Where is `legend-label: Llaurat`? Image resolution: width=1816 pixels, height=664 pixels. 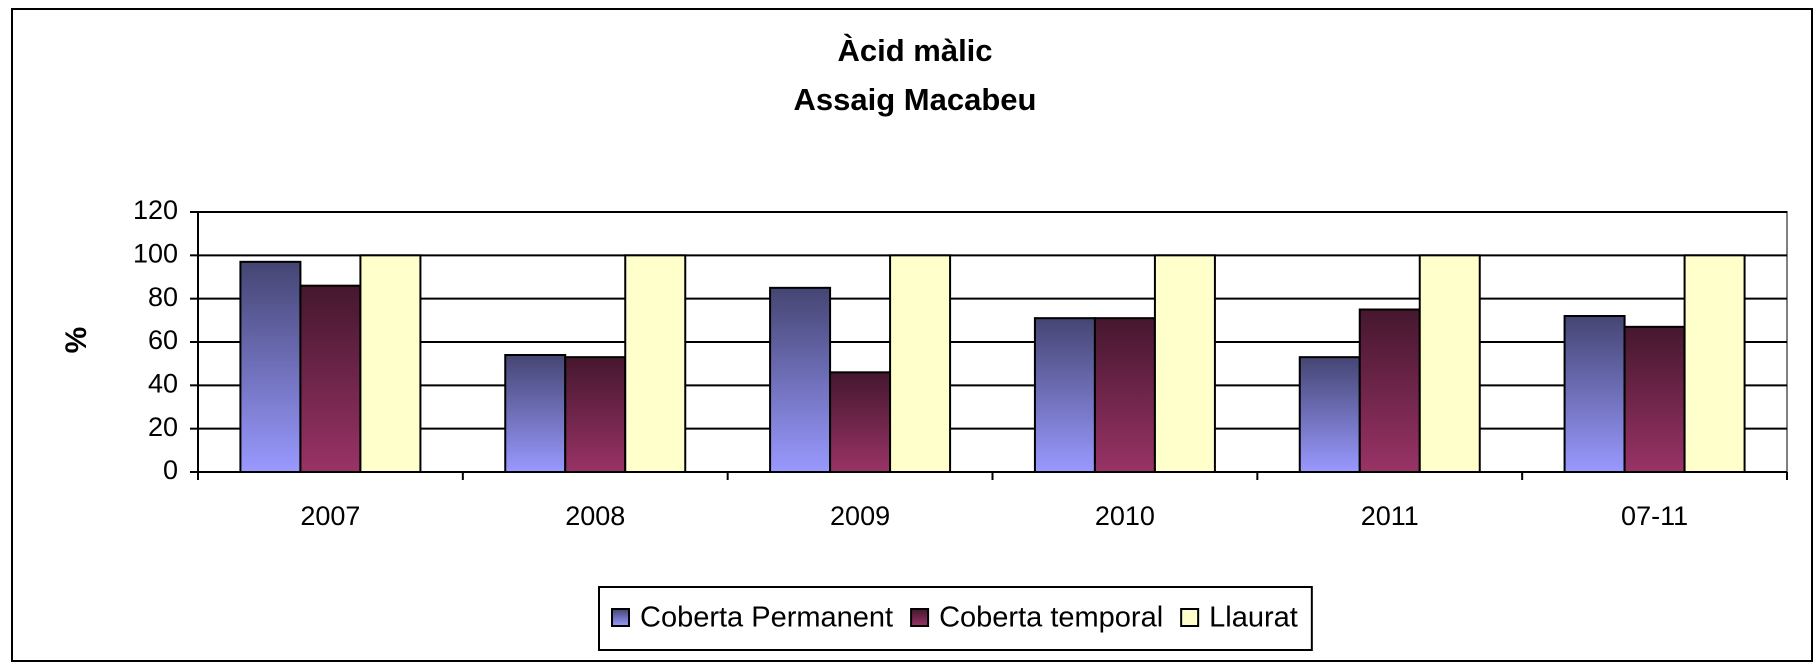
legend-label: Llaurat is located at coordinates (1253, 618).